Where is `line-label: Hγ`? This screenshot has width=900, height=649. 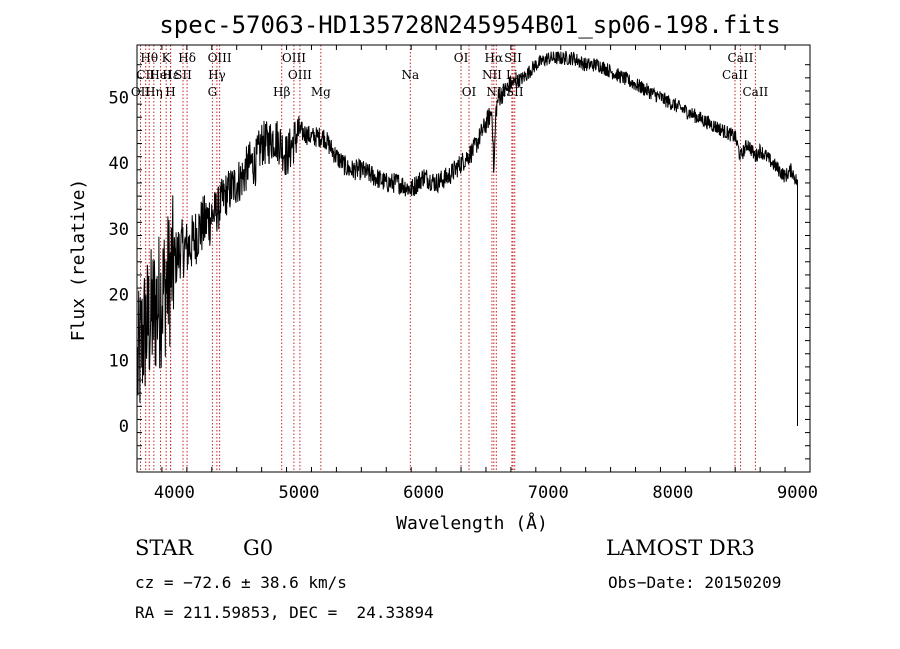 line-label: Hγ is located at coordinates (217, 75).